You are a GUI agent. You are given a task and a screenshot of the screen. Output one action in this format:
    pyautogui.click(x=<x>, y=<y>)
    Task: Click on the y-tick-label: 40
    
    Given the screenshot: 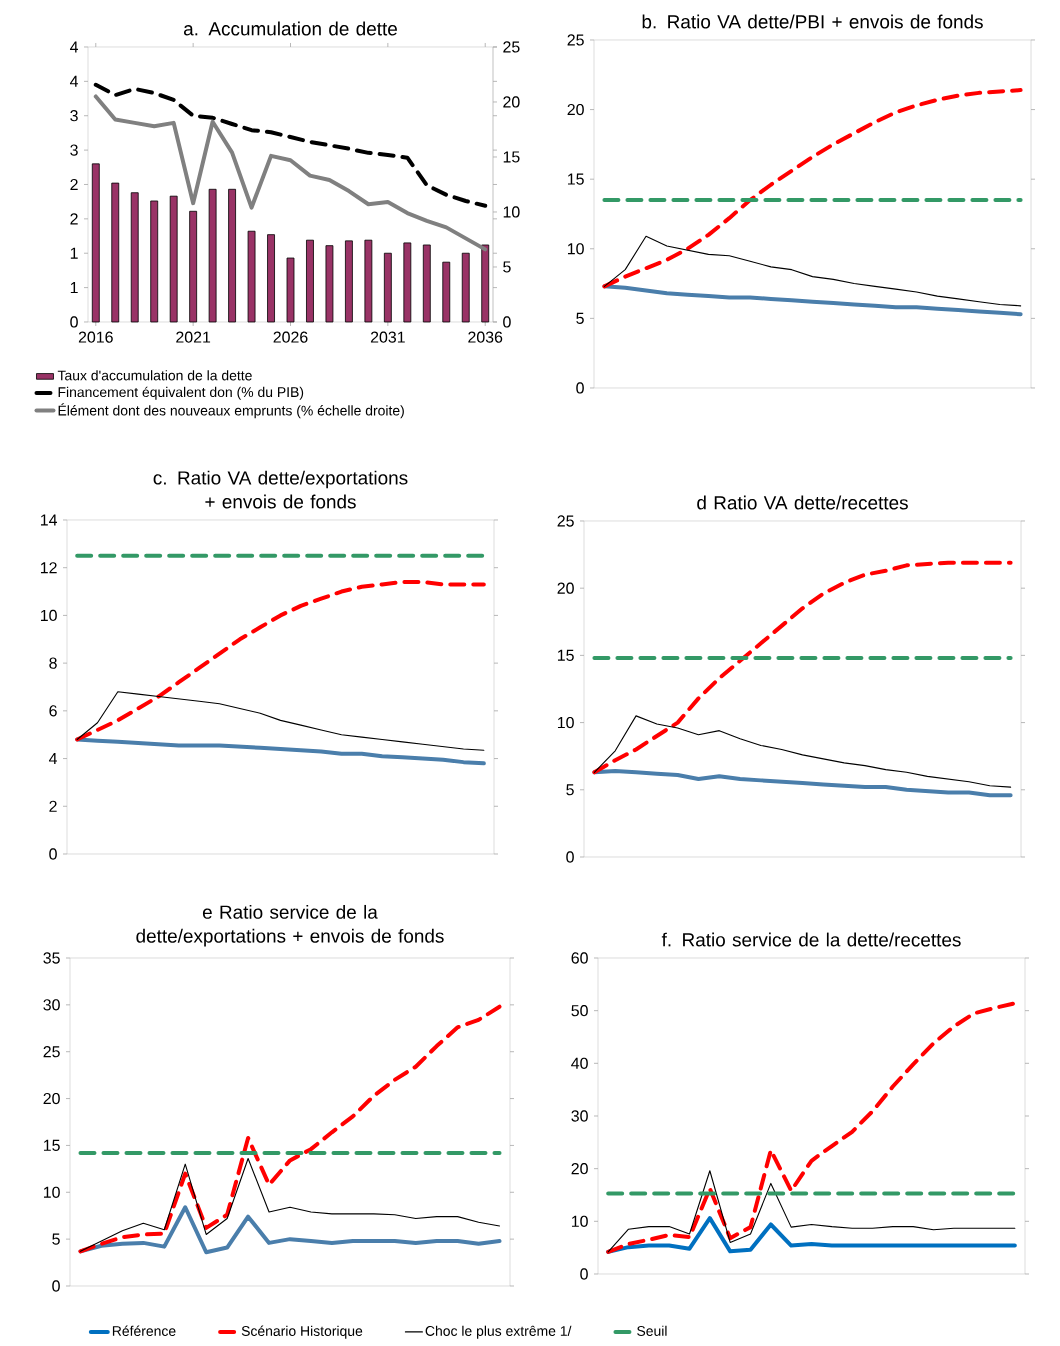 What is the action you would take?
    pyautogui.click(x=579, y=1063)
    